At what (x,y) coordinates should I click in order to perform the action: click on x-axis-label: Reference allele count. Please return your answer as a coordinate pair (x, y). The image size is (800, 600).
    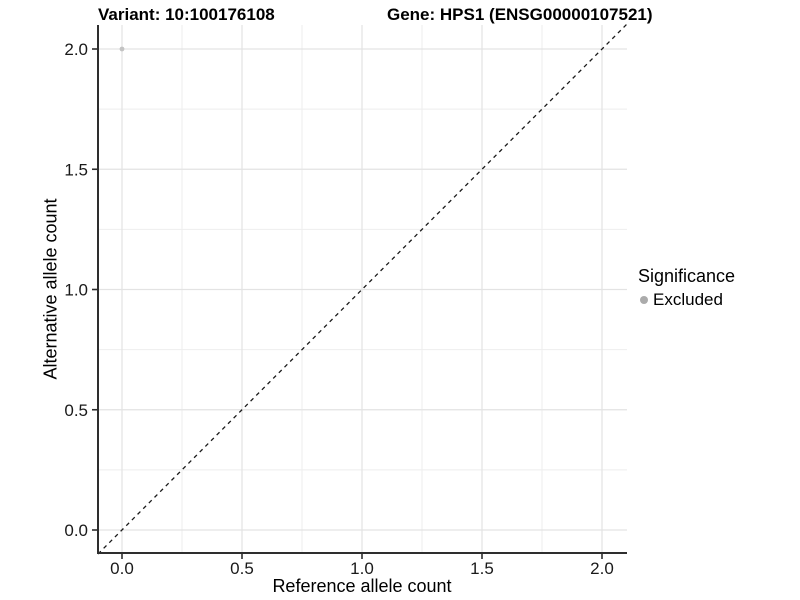
    Looking at the image, I should click on (362, 586).